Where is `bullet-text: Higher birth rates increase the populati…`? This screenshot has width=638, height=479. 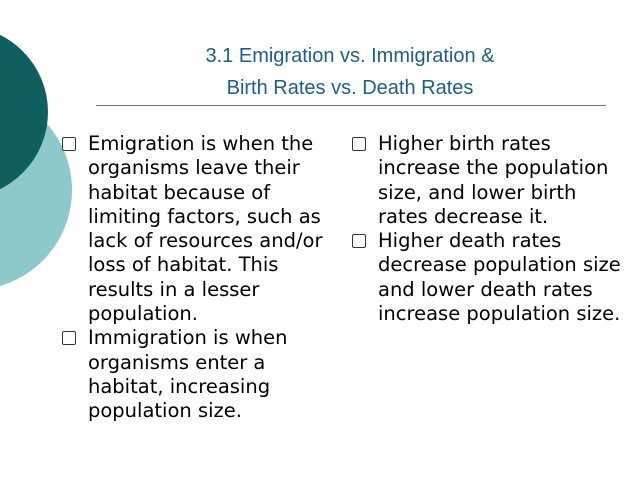
bullet-text: Higher birth rates increase the populati… is located at coordinates (493, 180).